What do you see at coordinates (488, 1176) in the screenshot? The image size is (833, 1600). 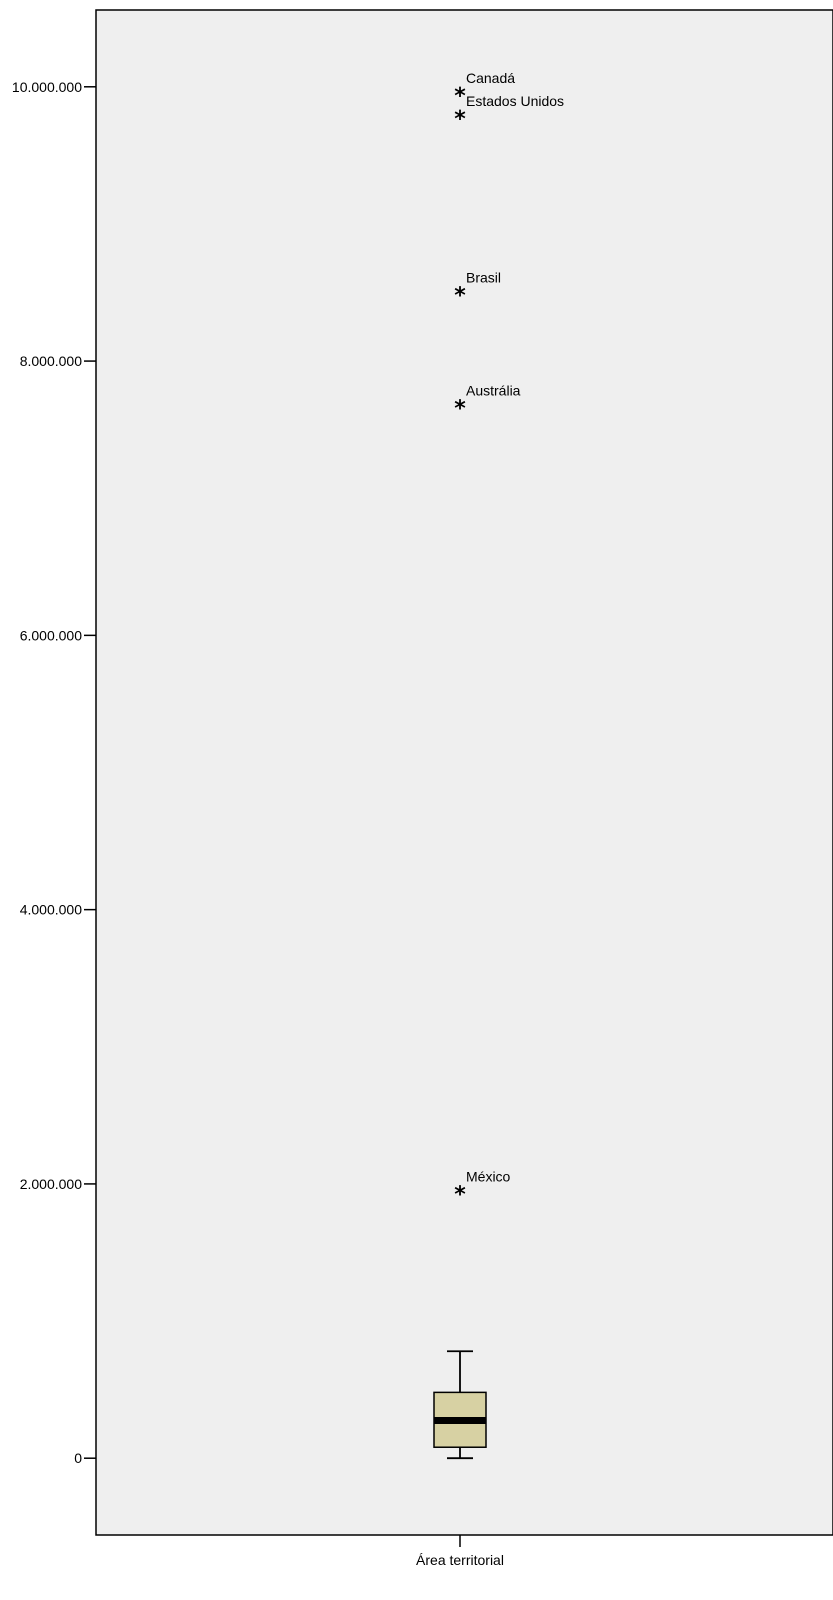 I see `outlier-label: México` at bounding box center [488, 1176].